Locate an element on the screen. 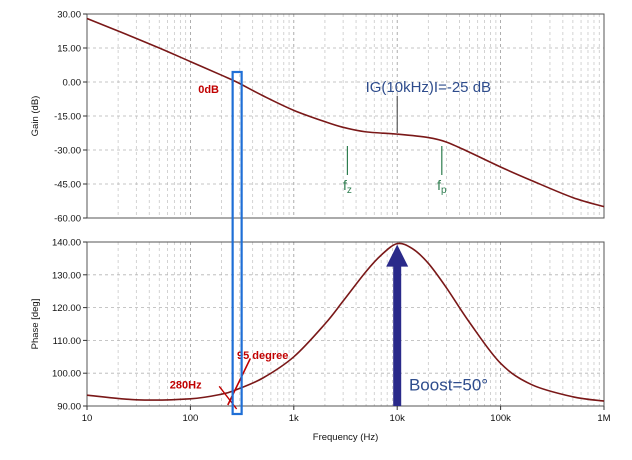  gain-ytick-label: -45.00 is located at coordinates (67, 185).